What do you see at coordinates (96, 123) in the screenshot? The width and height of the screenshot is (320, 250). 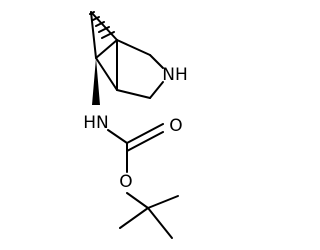 I see `atom-label: HN` at bounding box center [96, 123].